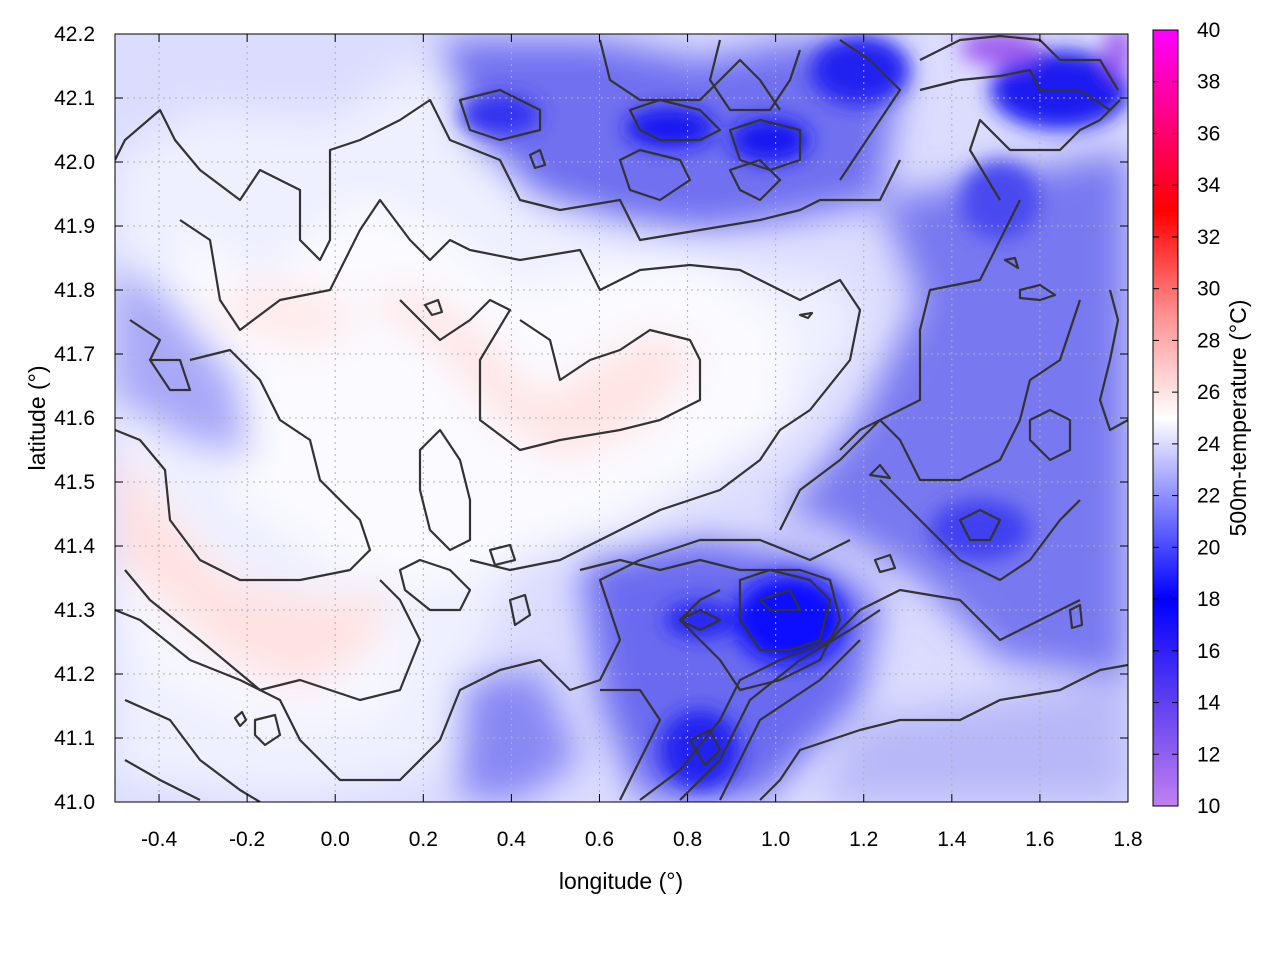 Image resolution: width=1280 pixels, height=960 pixels. I want to click on colorbar-tick-label: 16, so click(1208, 651).